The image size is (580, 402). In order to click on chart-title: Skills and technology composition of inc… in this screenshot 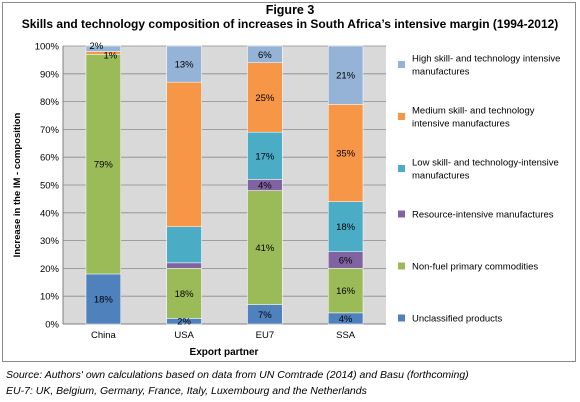, I will do `click(290, 24)`.